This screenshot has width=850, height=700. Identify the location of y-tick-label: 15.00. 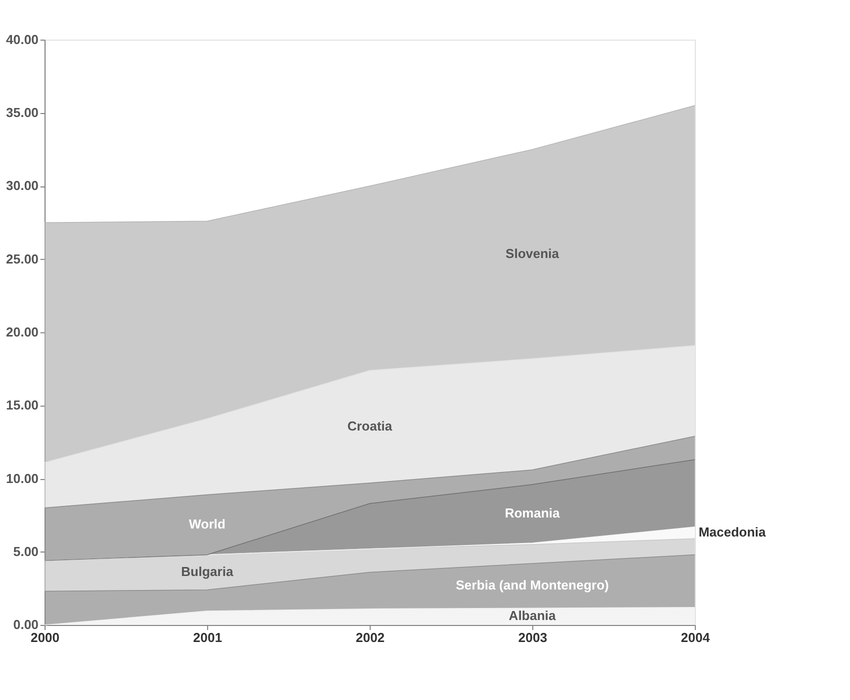
(22, 405).